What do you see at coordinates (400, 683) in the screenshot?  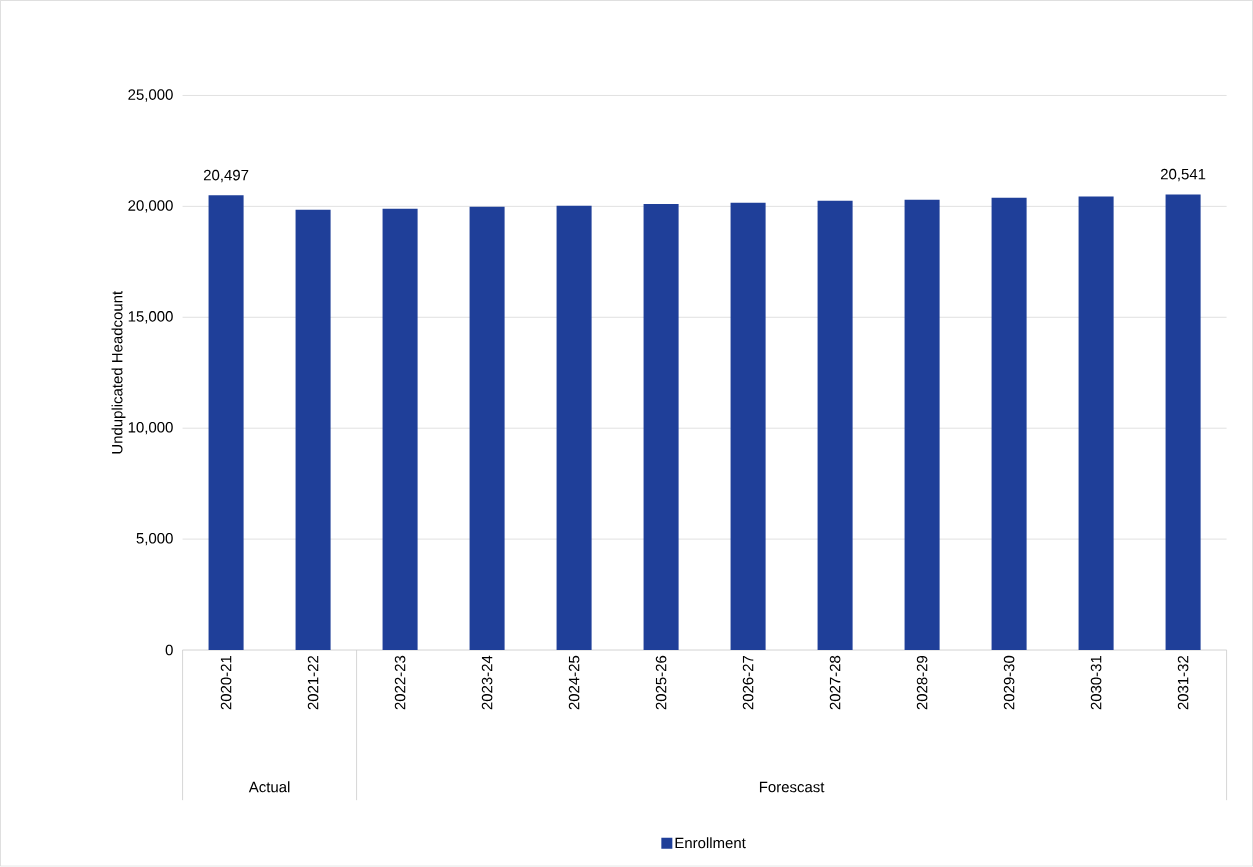 I see `x-tick-label: 2022-23` at bounding box center [400, 683].